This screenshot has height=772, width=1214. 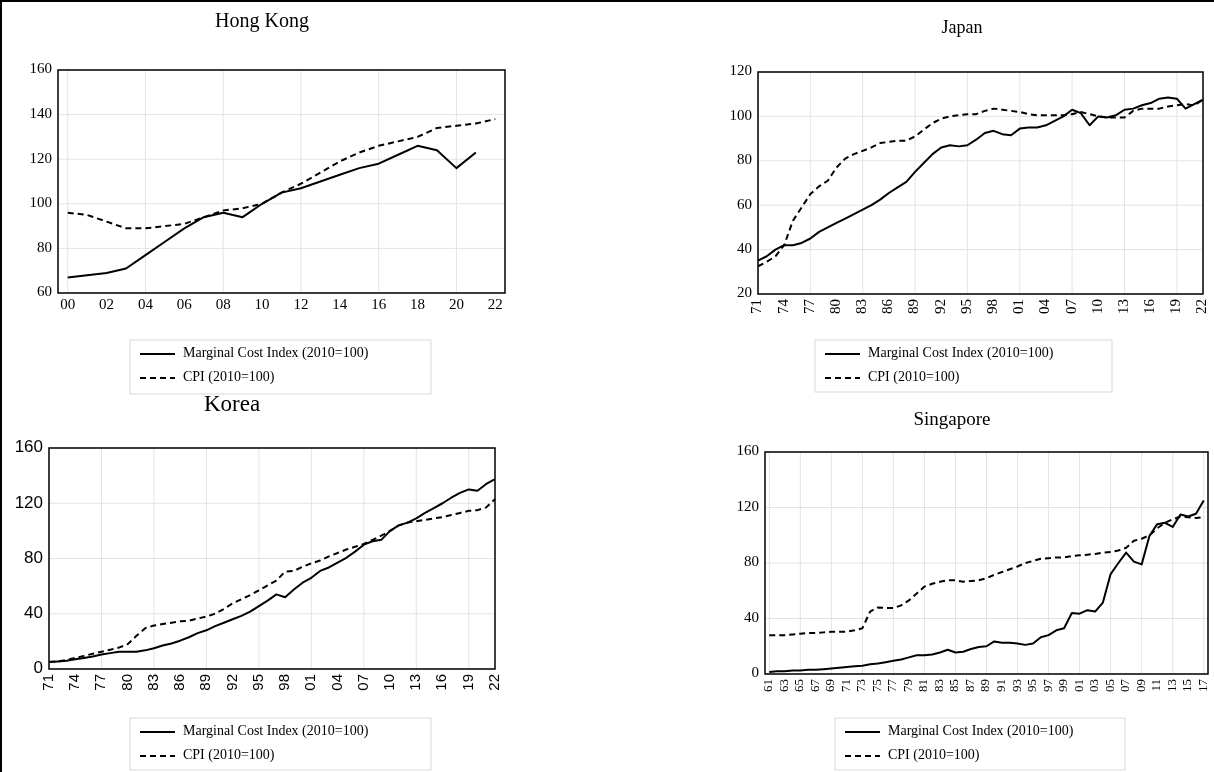 What do you see at coordinates (799, 685) in the screenshot?
I see `x-tick-label: 65` at bounding box center [799, 685].